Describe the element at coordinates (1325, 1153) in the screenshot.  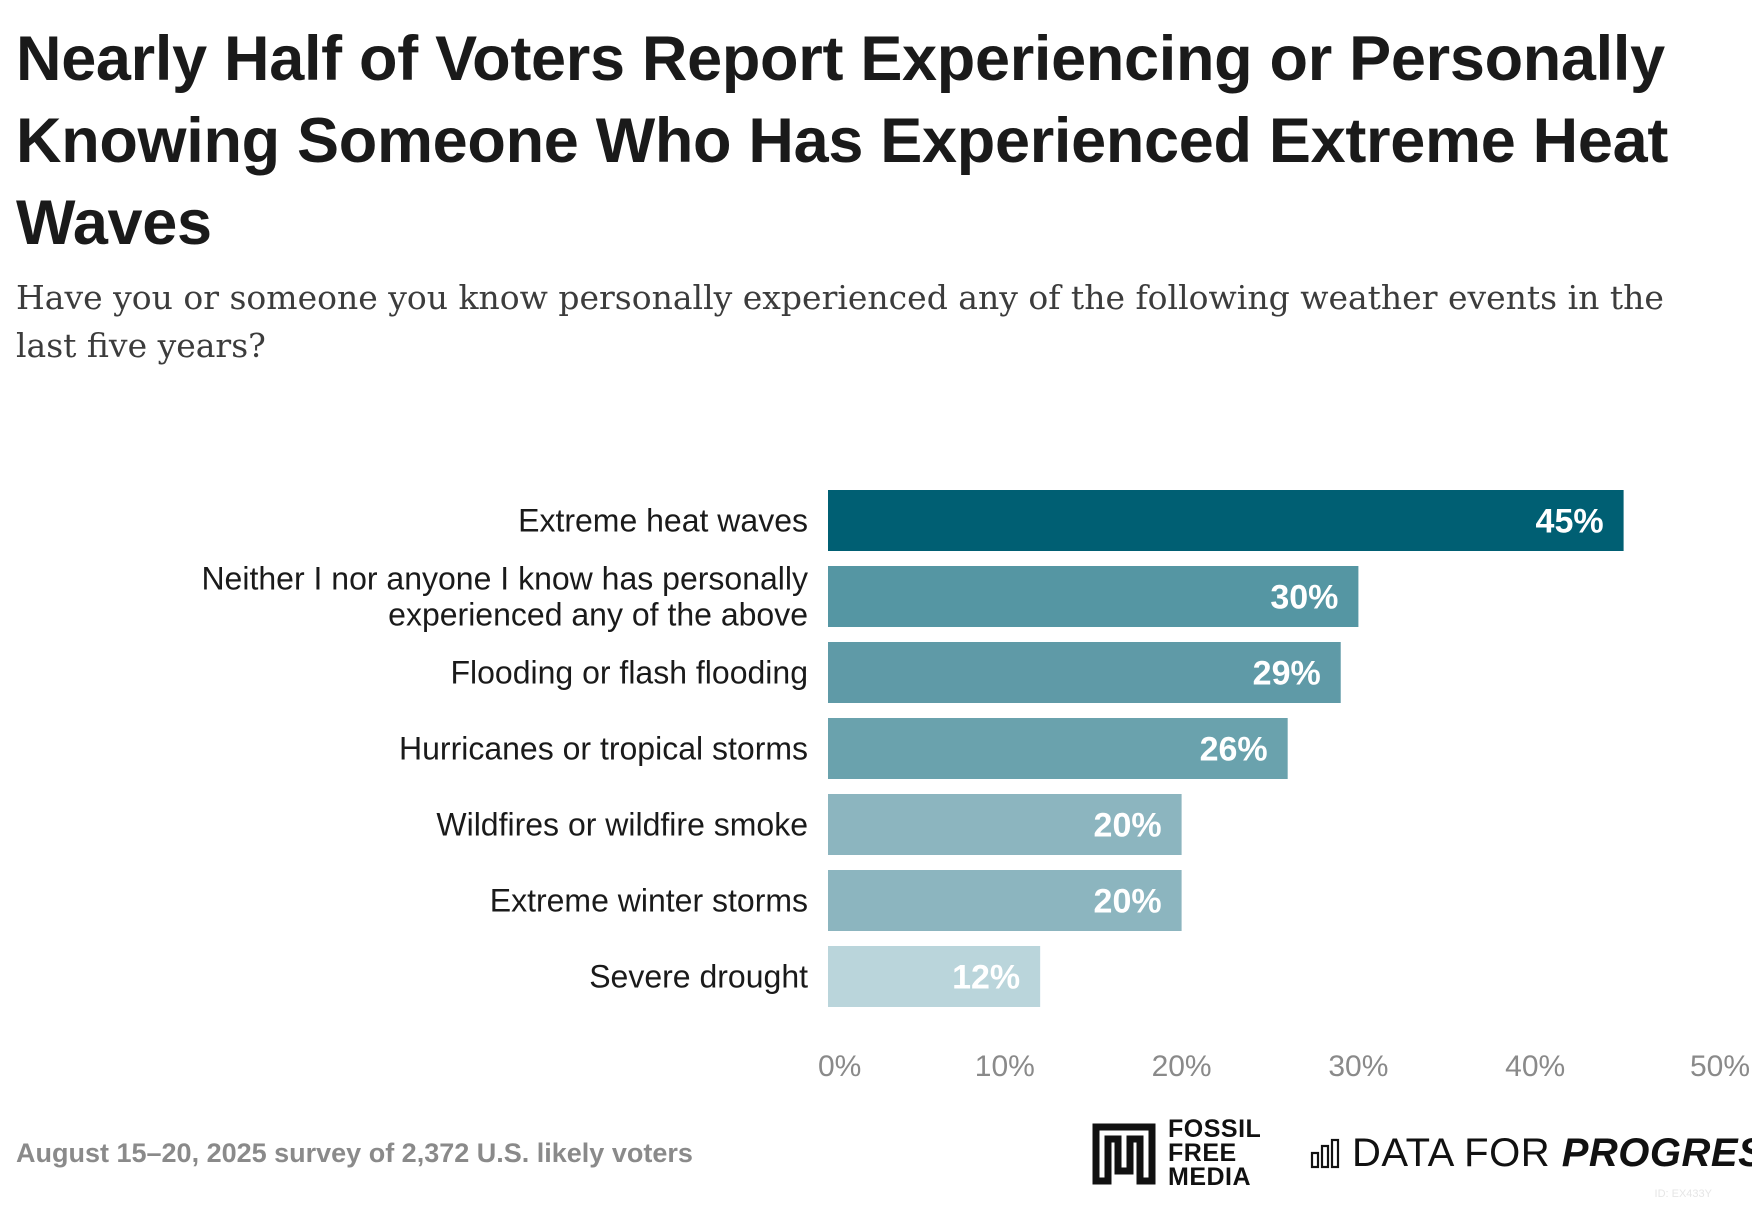
I see `bar-chart-icon` at that location.